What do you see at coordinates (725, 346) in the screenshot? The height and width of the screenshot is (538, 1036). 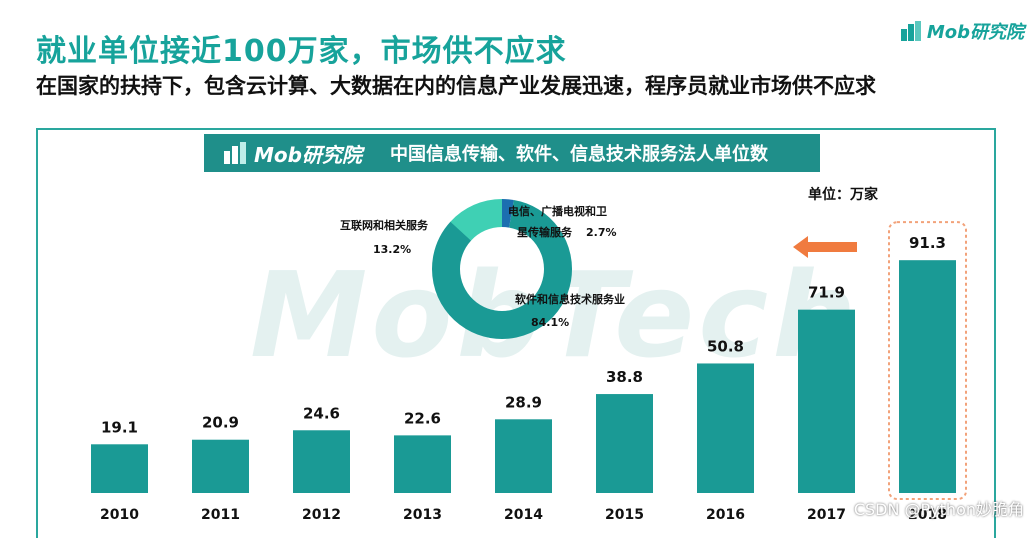 I see `bar-value-label: 50.8` at bounding box center [725, 346].